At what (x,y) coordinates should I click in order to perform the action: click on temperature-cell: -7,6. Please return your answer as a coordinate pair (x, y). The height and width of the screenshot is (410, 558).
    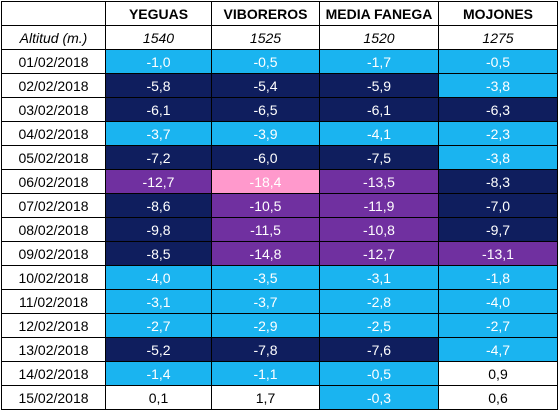
    Looking at the image, I should click on (379, 349).